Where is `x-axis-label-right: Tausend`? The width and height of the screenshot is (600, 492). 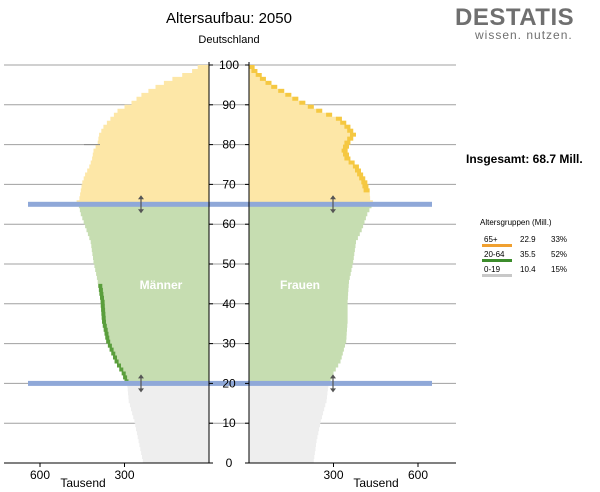 x-axis-label-right: Tausend is located at coordinates (375, 483).